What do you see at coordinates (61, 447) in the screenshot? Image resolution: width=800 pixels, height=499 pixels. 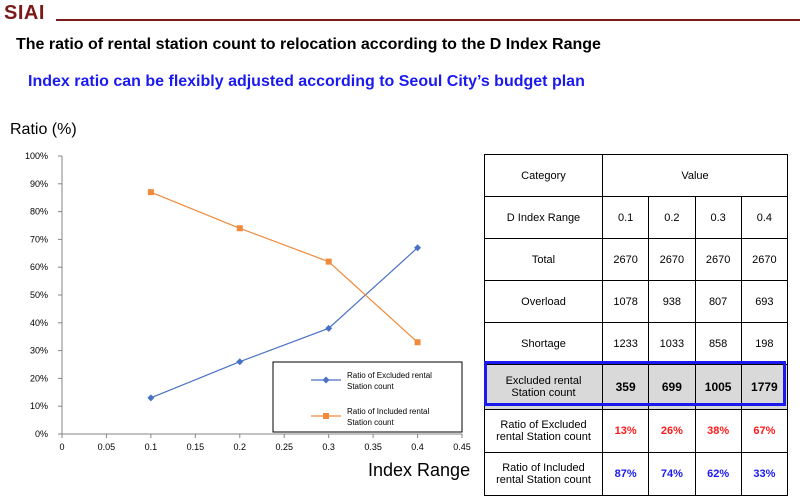 I see `x-tick-label: 0` at bounding box center [61, 447].